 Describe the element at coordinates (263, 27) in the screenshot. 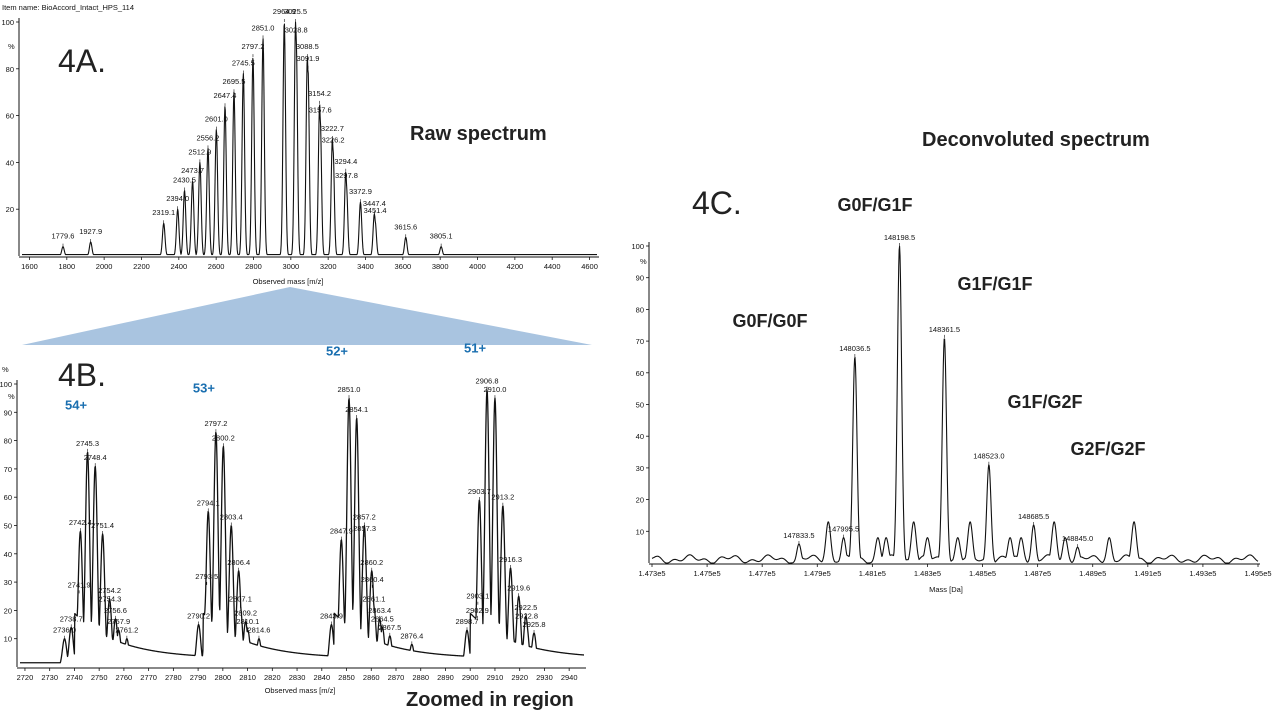

I see `peak-label-4A: 2851.0` at that location.